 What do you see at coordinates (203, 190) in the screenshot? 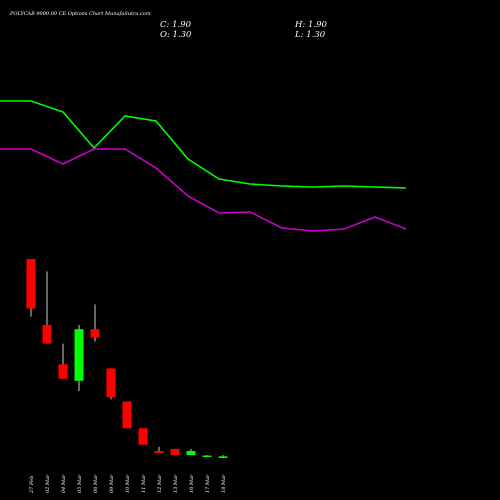
I see `purple-indicator-line` at bounding box center [203, 190].